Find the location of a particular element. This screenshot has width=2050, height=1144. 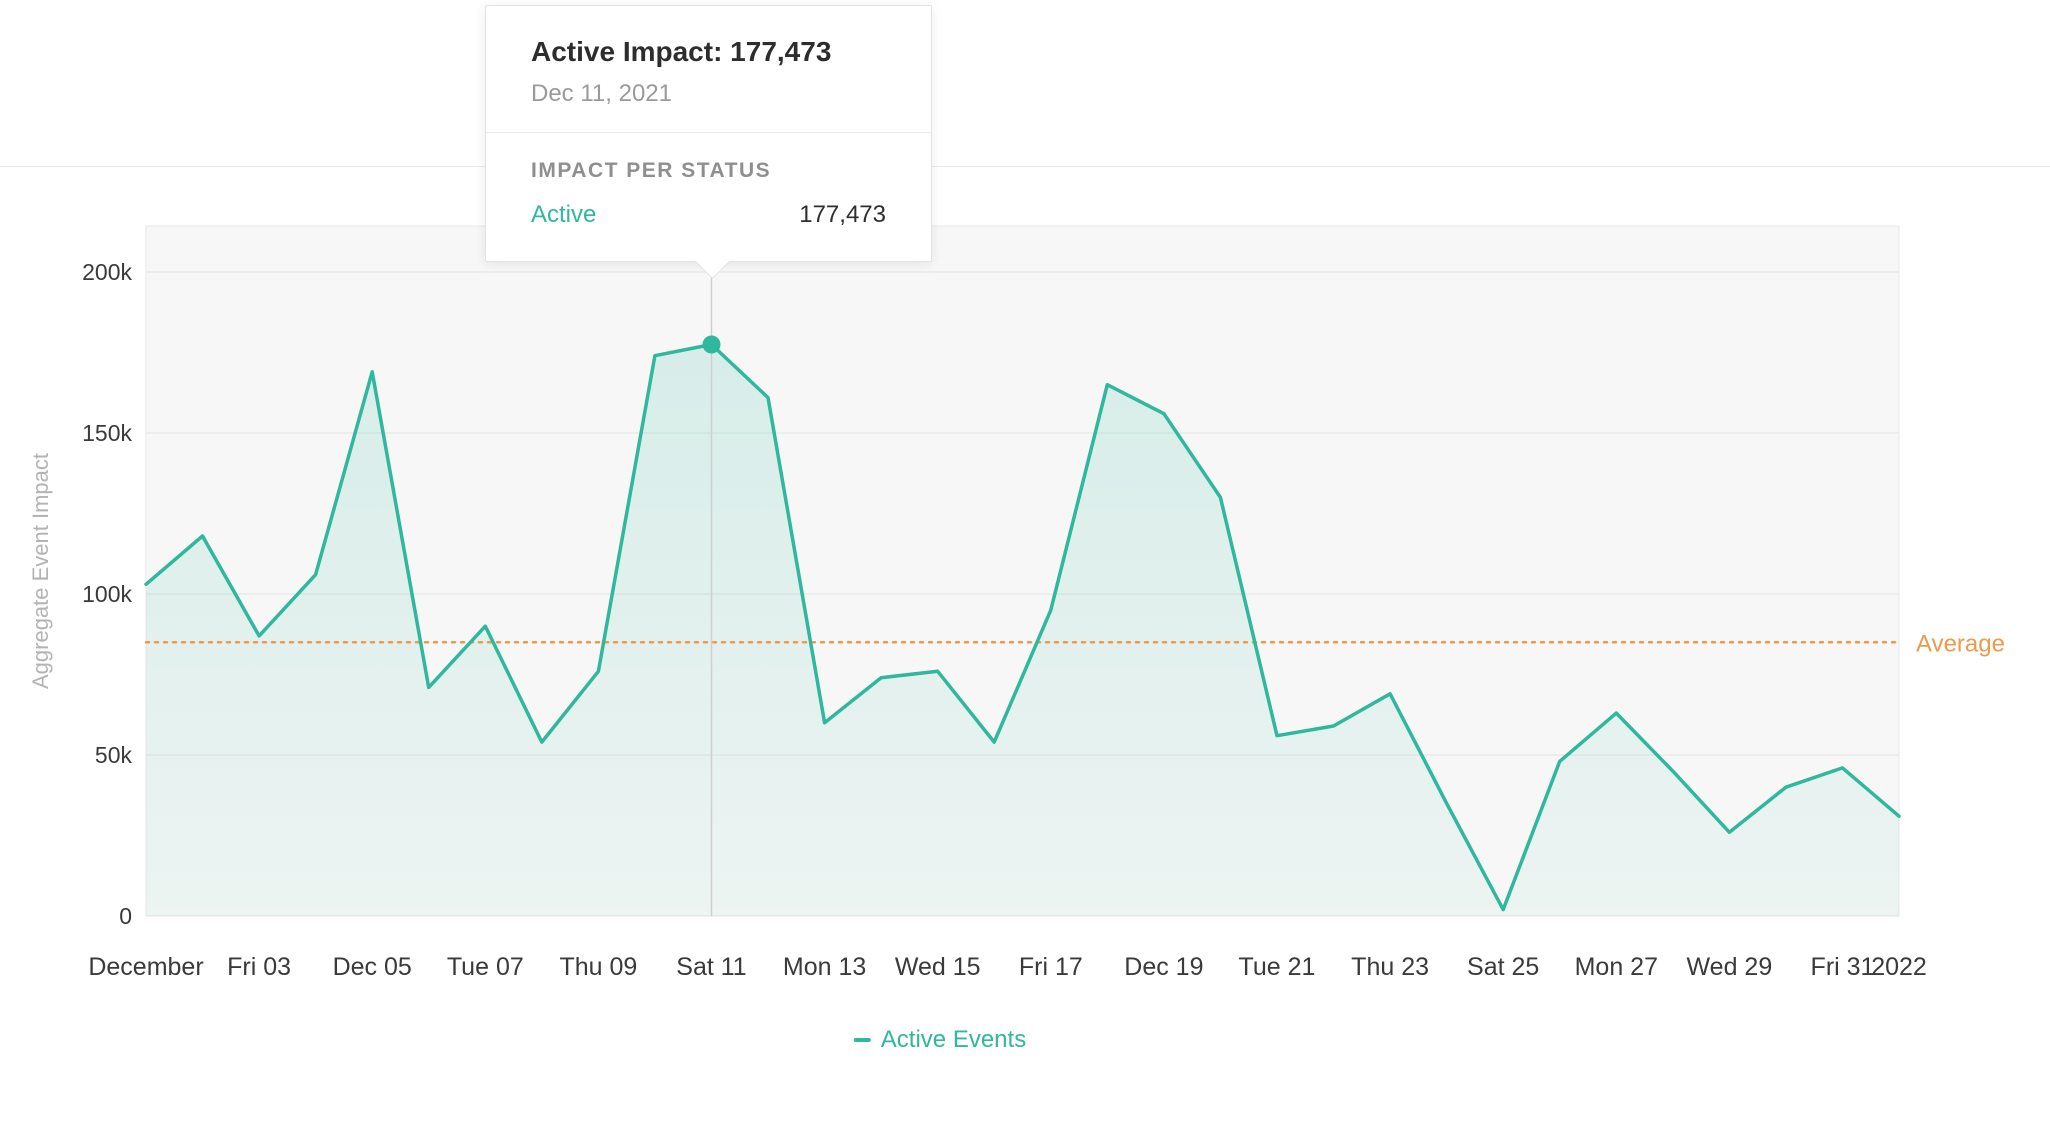

highlight-point is located at coordinates (711, 344).